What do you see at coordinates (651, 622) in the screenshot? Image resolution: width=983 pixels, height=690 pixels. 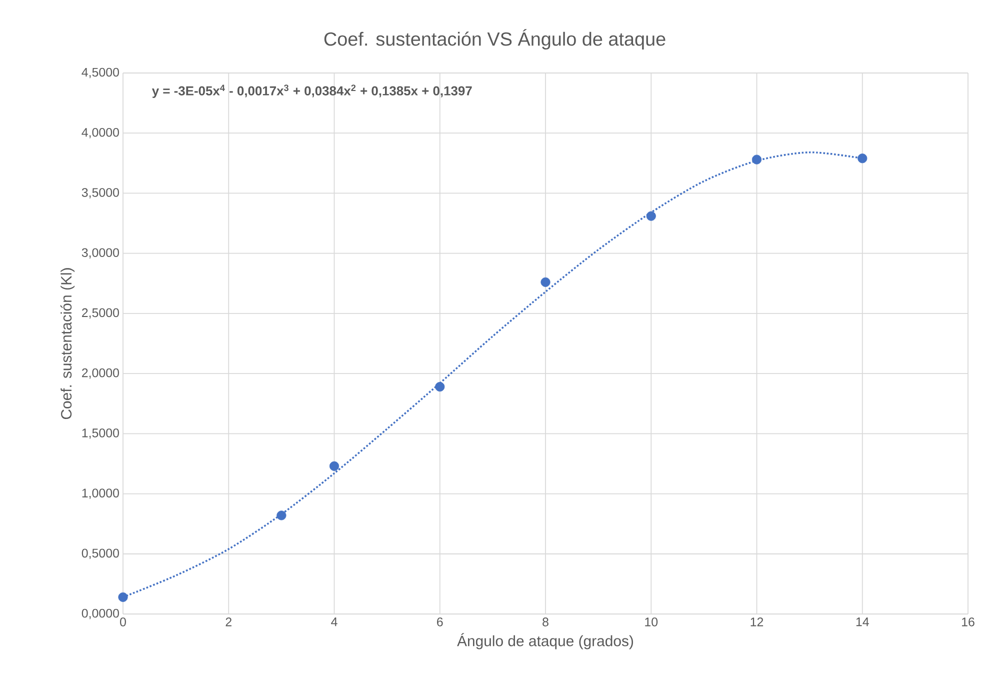 I see `x-tick-label: 10` at bounding box center [651, 622].